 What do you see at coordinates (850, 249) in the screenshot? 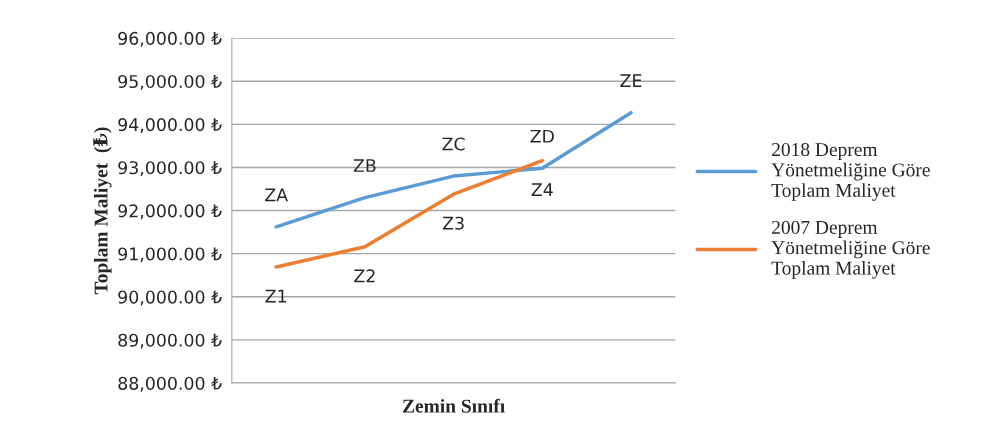
I see `legend-label: 2007 Deprem Yönetmeliğine Göre Toplam Maliyet` at bounding box center [850, 249].